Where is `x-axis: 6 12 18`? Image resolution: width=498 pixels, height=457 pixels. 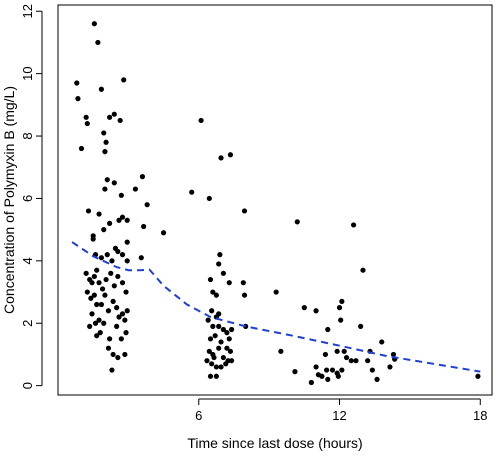 x-axis: 6 12 18 is located at coordinates (341, 410).